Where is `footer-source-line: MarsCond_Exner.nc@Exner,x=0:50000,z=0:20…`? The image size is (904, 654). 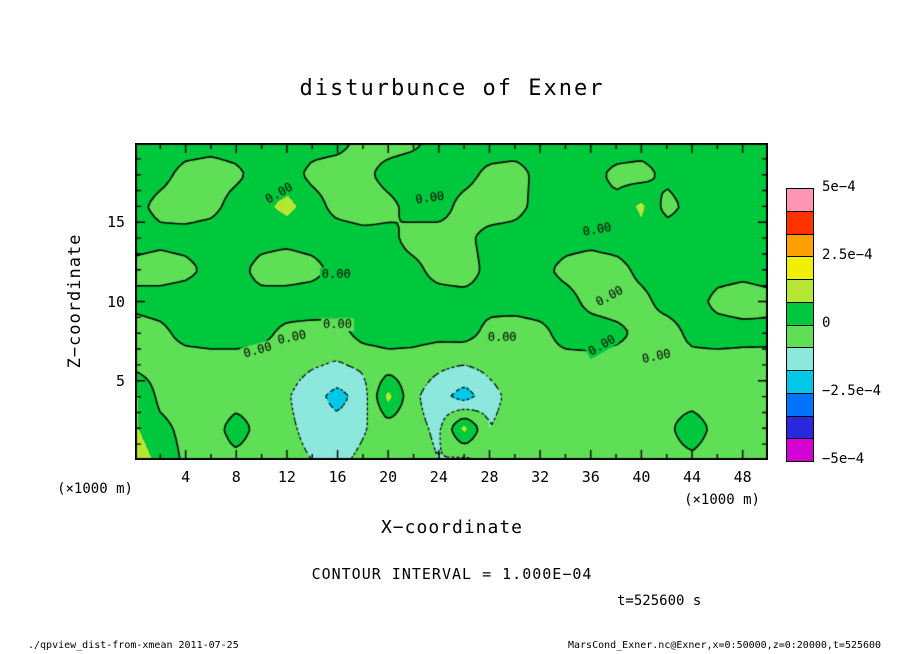 footer-source-line: MarsCond_Exner.nc@Exner,x=0:50000,z=0:20… is located at coordinates (725, 645).